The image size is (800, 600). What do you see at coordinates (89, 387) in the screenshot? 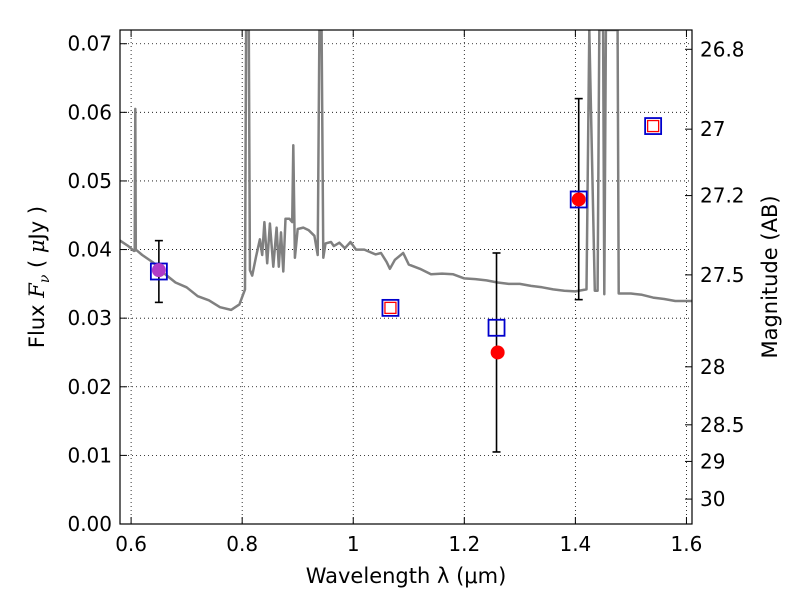
I see `y-tick-label: 0.02` at bounding box center [89, 387].